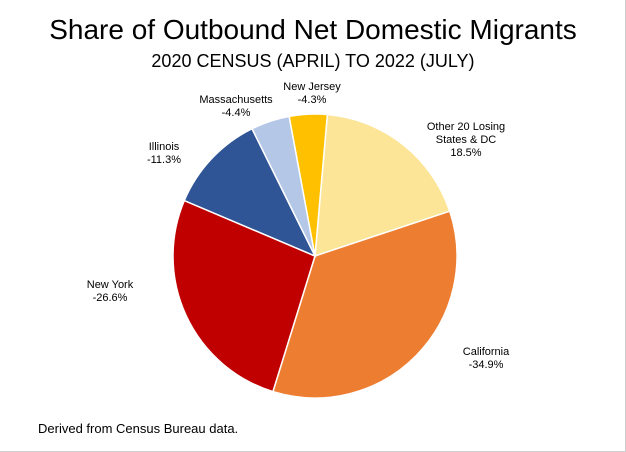 This screenshot has width=626, height=452. I want to click on pie-slice-other-20-losing-states-dc, so click(382, 185).